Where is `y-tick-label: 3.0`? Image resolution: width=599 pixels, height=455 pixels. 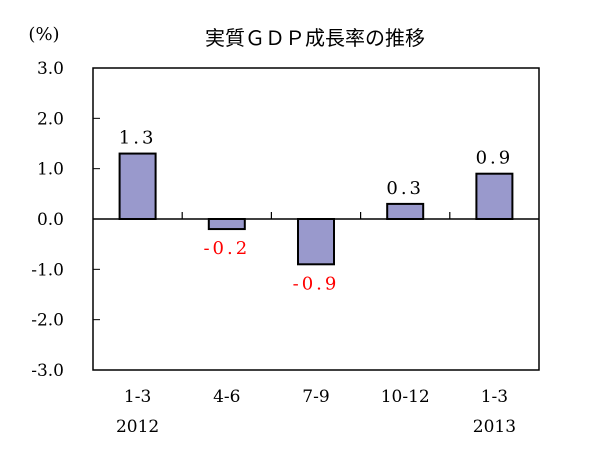
y-tick-label: 3.0 is located at coordinates (50, 69).